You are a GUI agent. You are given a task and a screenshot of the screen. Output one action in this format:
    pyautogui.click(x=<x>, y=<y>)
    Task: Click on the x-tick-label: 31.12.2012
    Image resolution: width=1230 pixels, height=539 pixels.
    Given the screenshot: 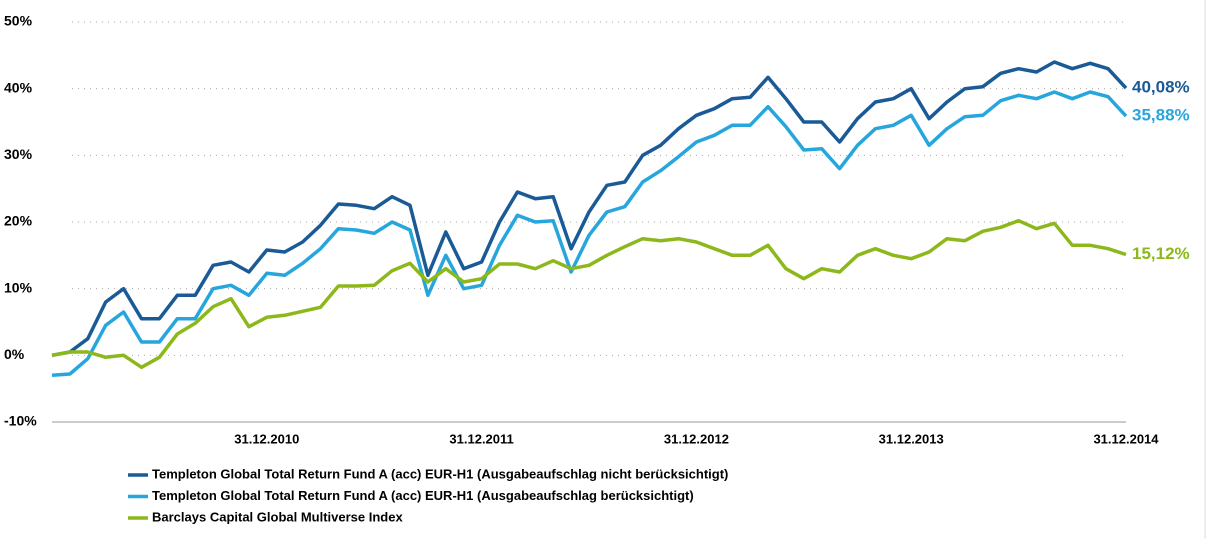 What is the action you would take?
    pyautogui.click(x=696, y=438)
    